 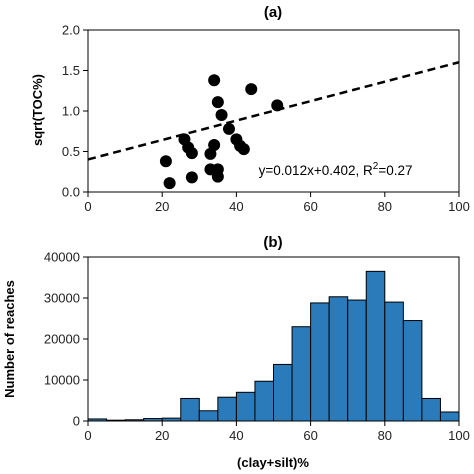 I want to click on panel-b-y-tick-label: 40000, so click(x=62, y=257).